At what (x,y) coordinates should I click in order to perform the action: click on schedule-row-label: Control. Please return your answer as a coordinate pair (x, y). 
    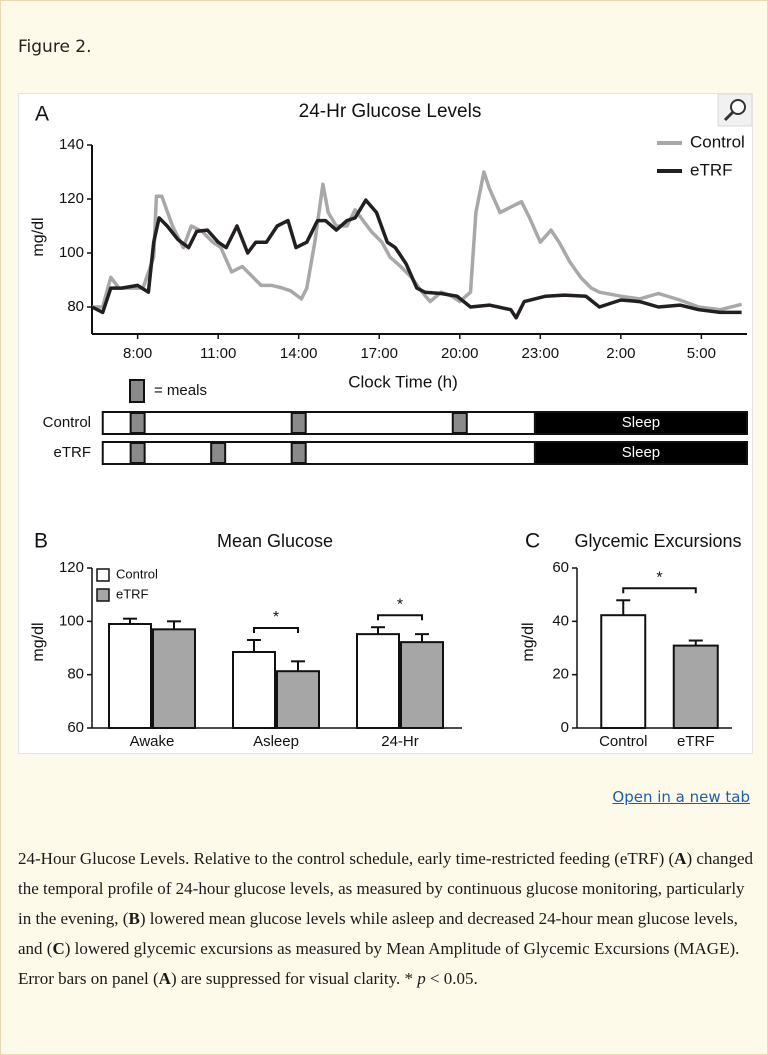
    Looking at the image, I should click on (67, 422).